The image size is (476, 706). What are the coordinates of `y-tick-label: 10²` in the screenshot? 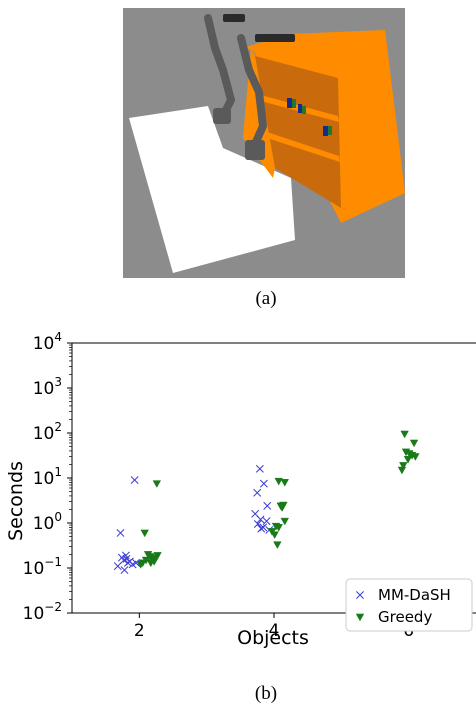 It's located at (47, 432).